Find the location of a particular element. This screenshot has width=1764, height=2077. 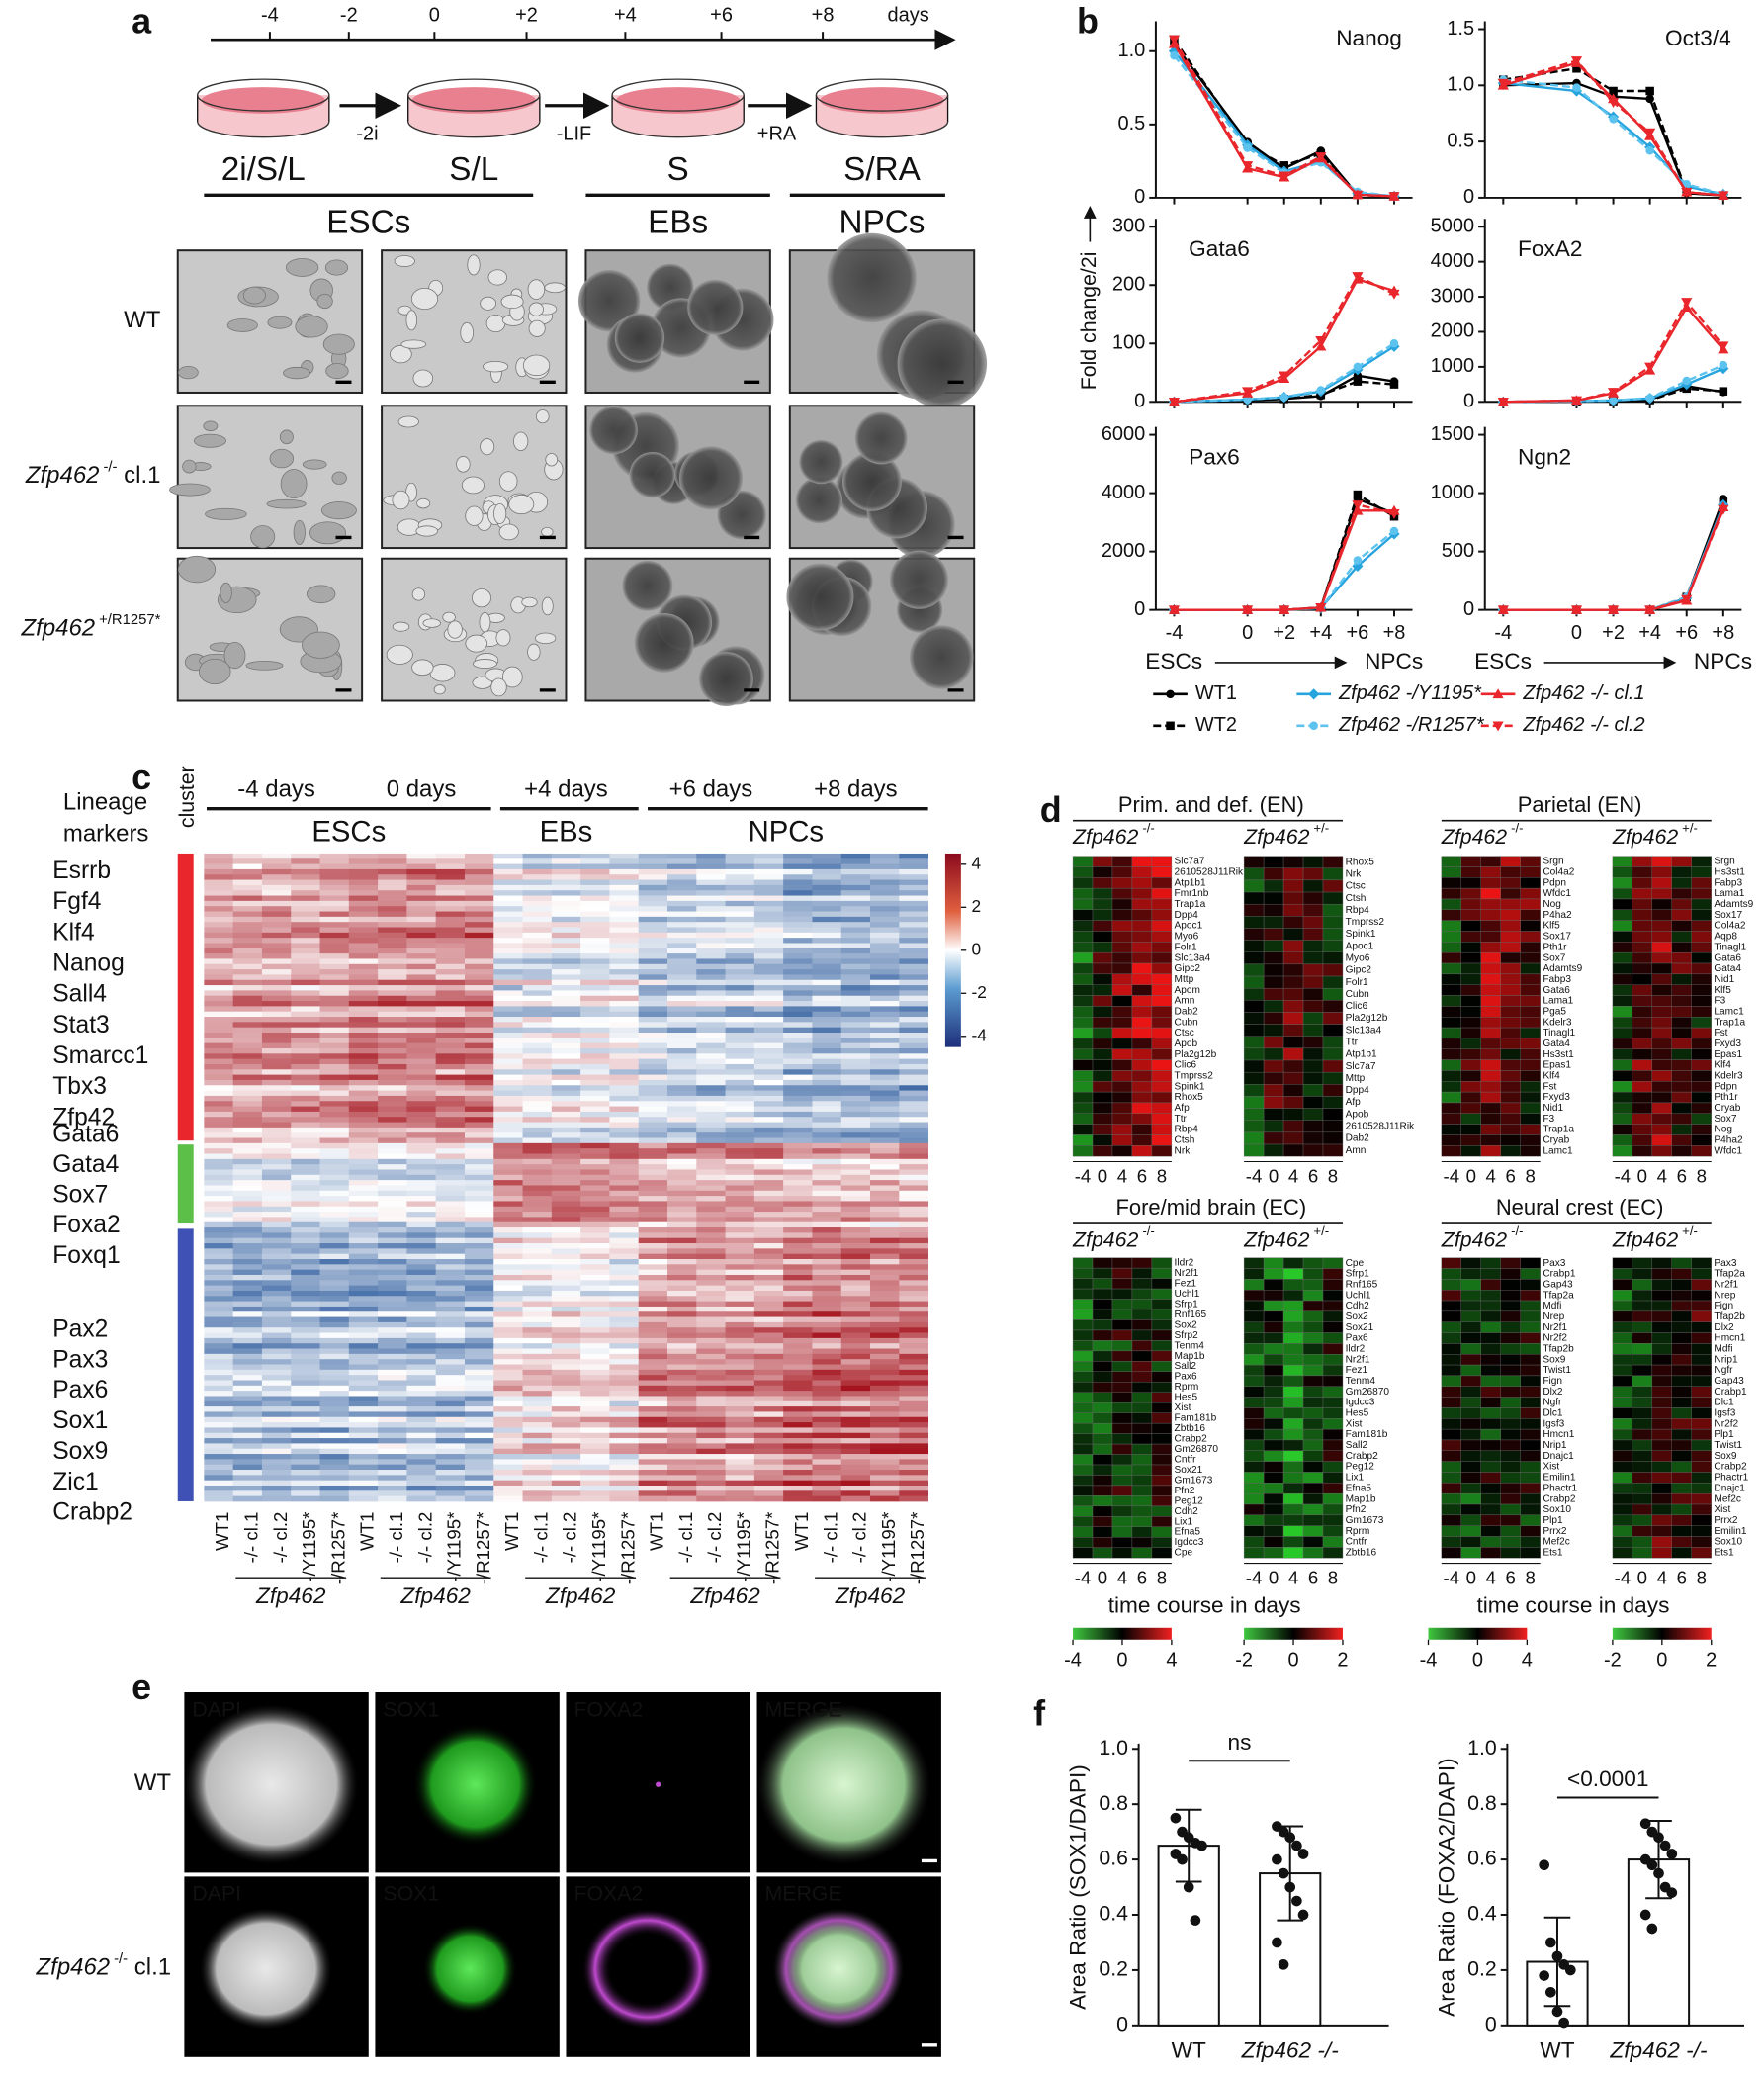

day-label: +2 is located at coordinates (526, 15).